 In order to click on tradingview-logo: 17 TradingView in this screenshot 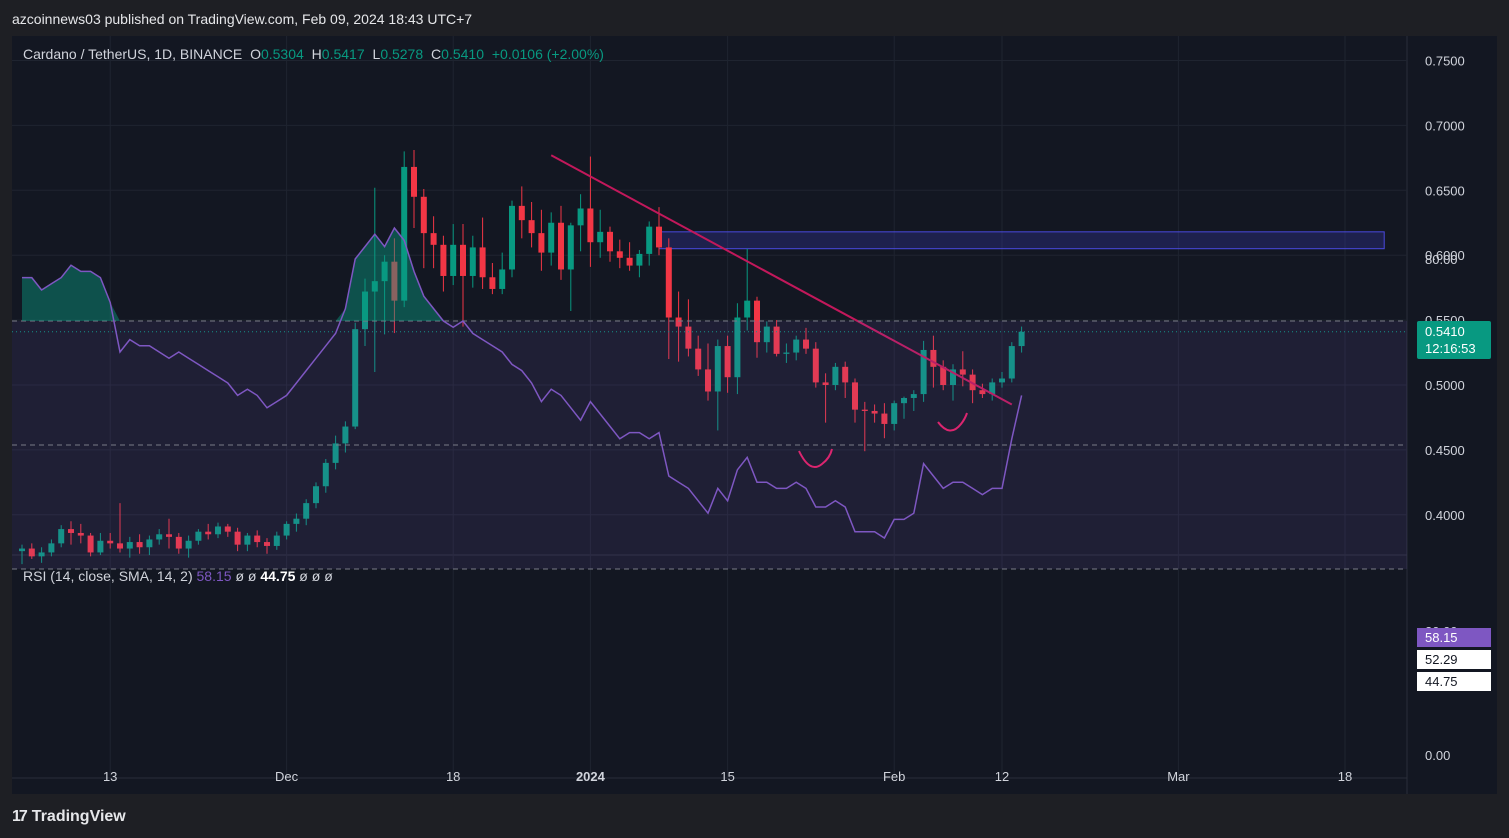, I will do `click(69, 817)`.